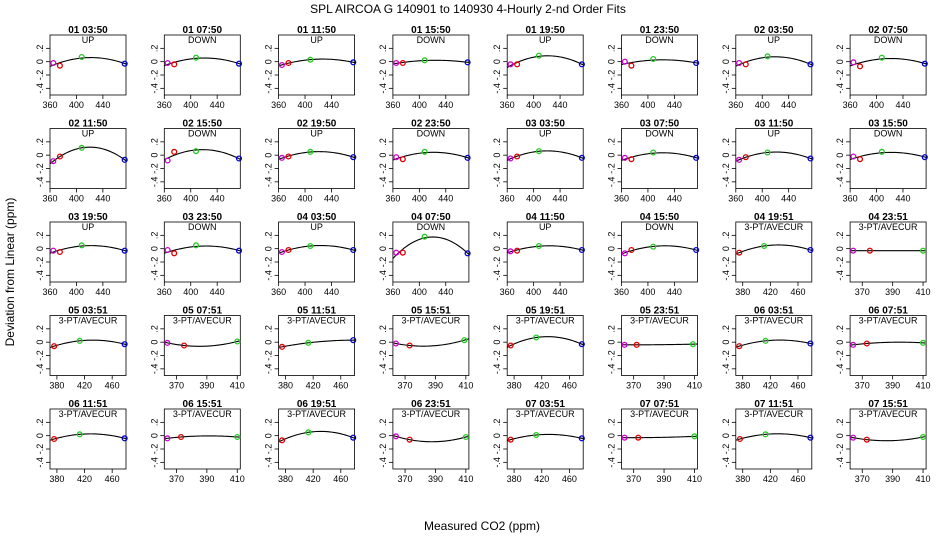 This screenshot has width=936, height=540. Describe the element at coordinates (660, 124) in the screenshot. I see `panel-title: 03 07:50` at that location.